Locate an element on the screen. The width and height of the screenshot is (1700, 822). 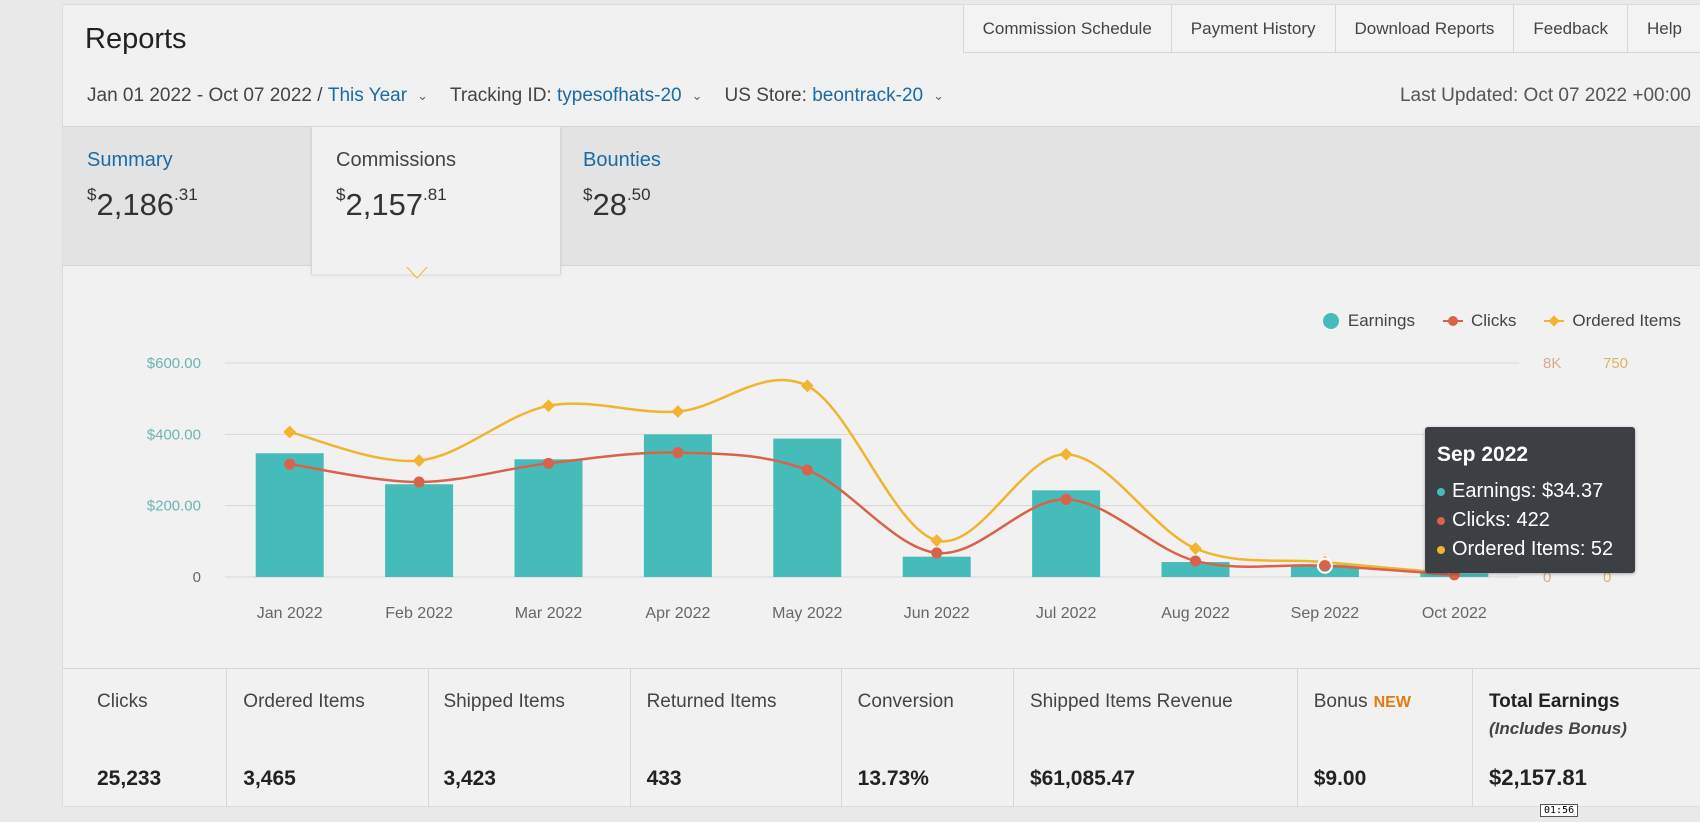
tab-bounties: Bounties $28.50 is located at coordinates (683, 196).